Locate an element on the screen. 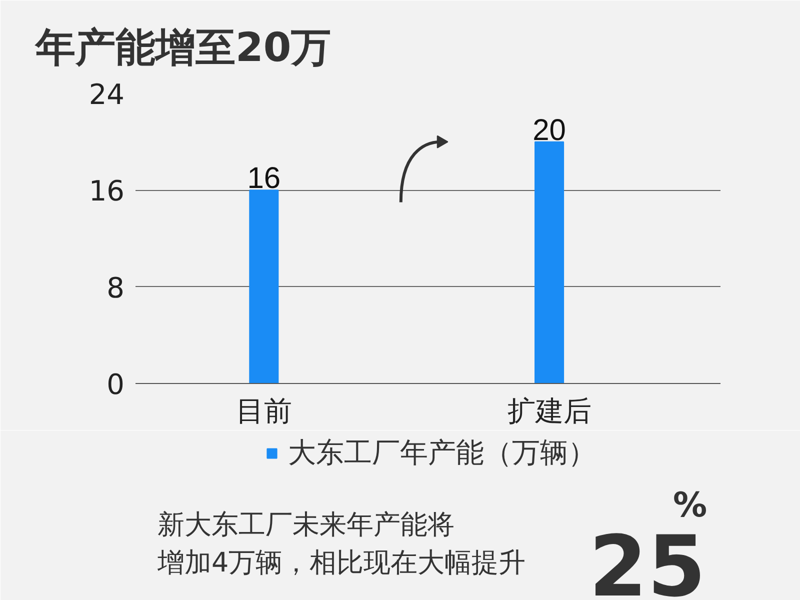 This screenshot has height=600, width=800. y-tick-label: 8 is located at coordinates (115, 287).